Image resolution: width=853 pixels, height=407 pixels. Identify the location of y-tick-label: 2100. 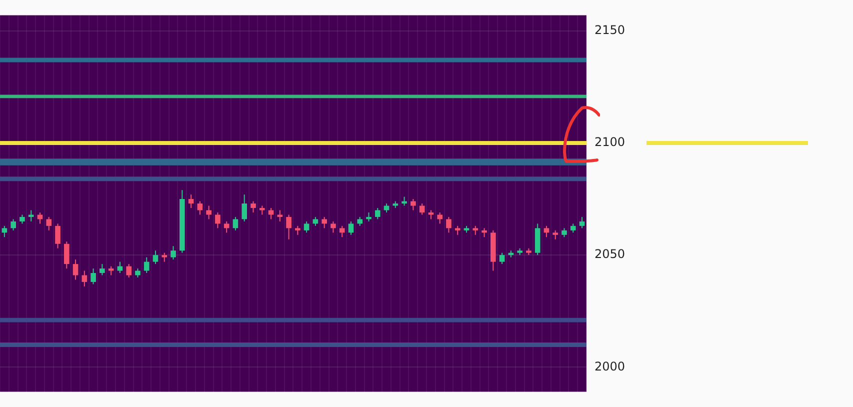
(610, 142).